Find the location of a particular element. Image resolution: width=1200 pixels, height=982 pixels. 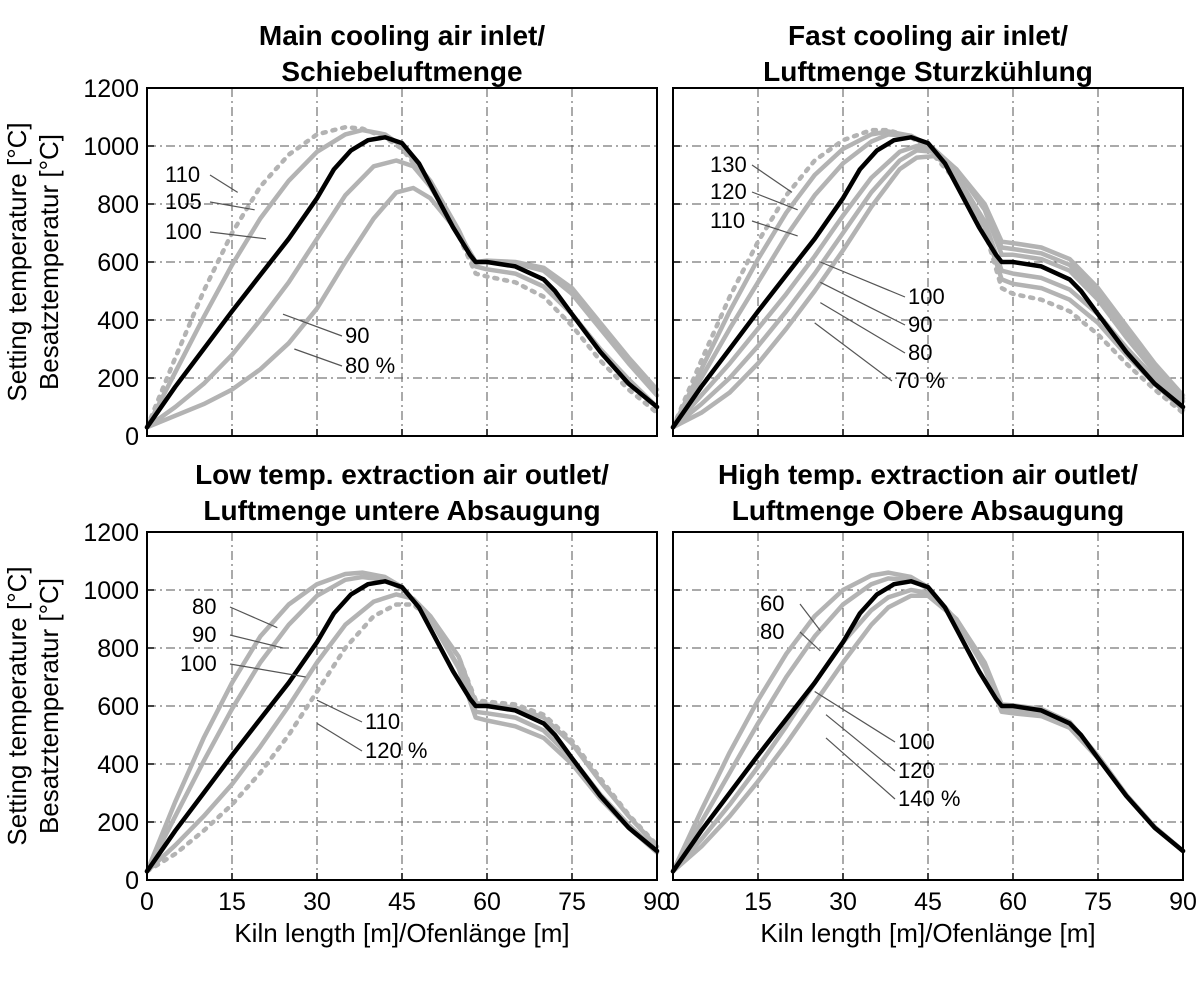

annotation-label: 80 % is located at coordinates (370, 365).